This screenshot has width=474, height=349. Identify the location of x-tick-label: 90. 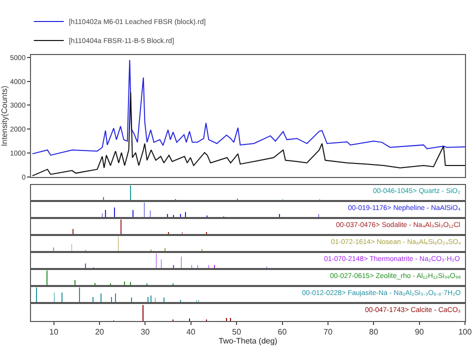
(419, 332).